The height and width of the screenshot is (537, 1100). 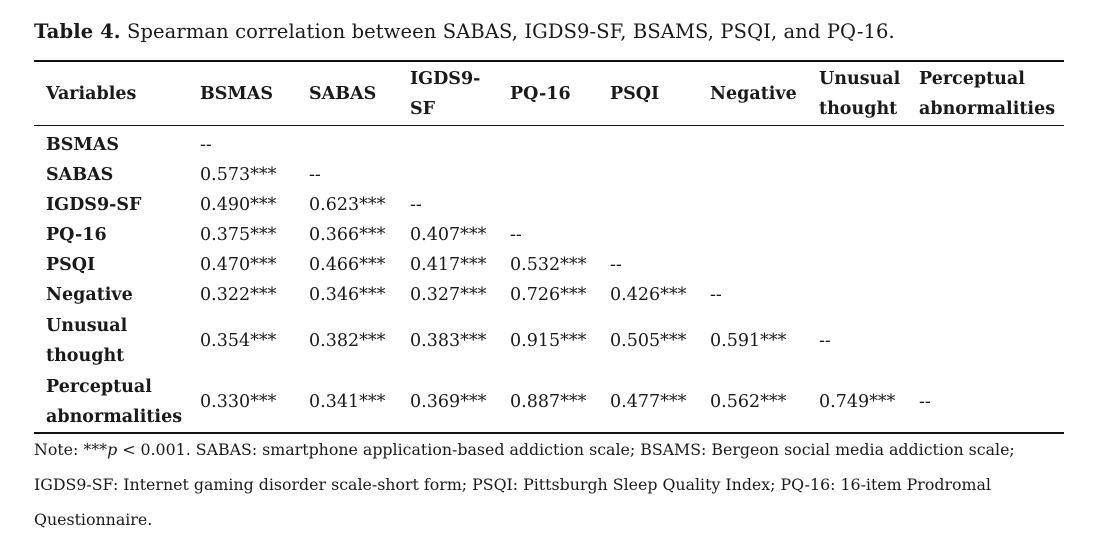 I want to click on col-header-bsmas: BSMAS, so click(x=237, y=93).